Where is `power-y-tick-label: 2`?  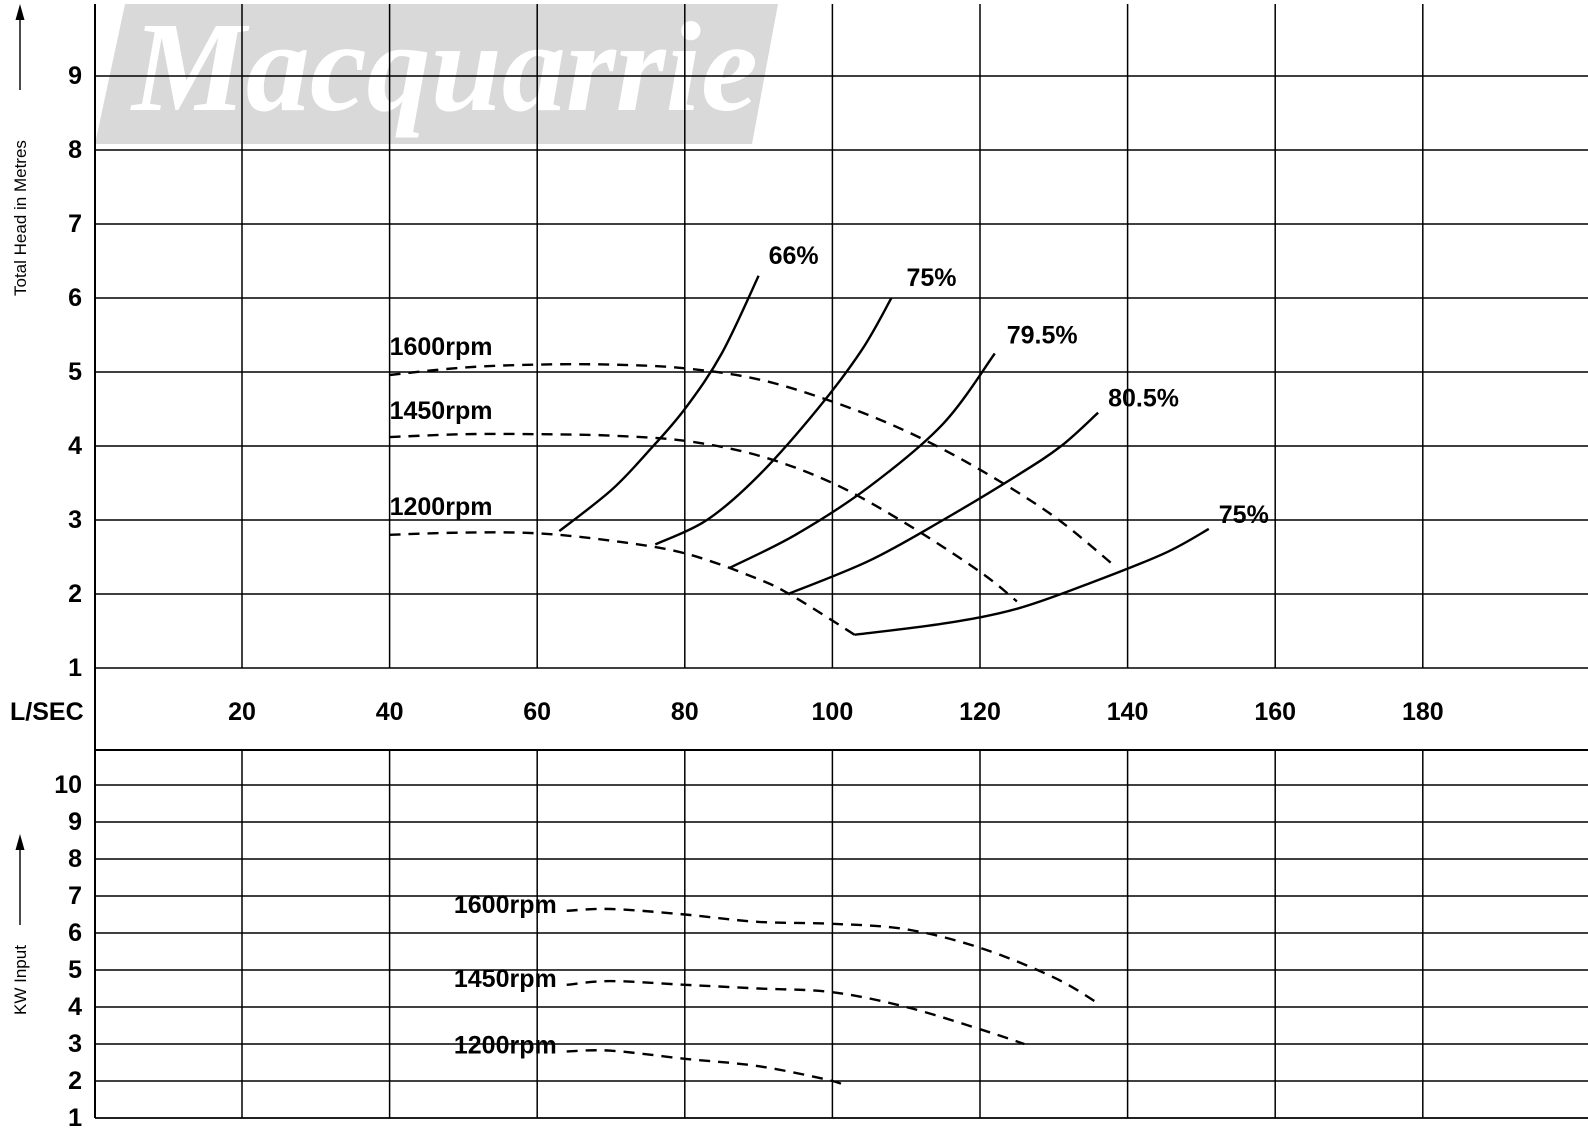 power-y-tick-label: 2 is located at coordinates (75, 1081).